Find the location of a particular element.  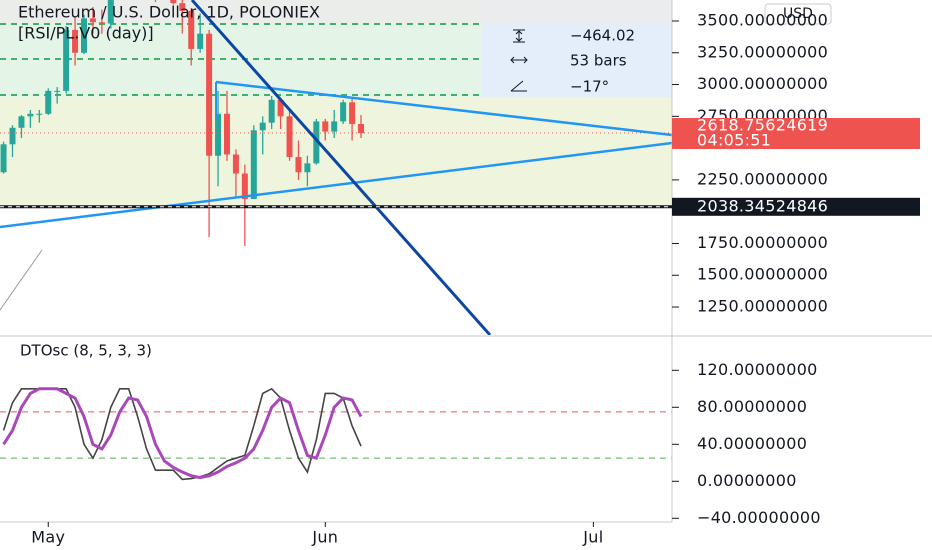

oscillator is located at coordinates (336, 434).